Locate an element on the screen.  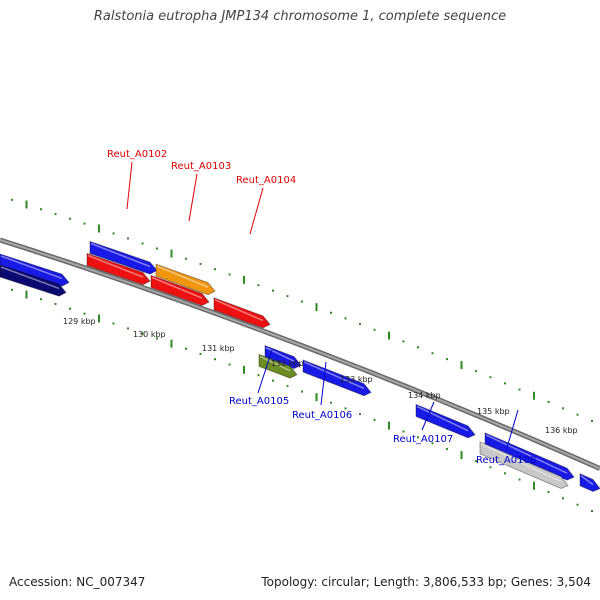
gene-label-reut-a0107: Reut_A0107 is located at coordinates (423, 423).